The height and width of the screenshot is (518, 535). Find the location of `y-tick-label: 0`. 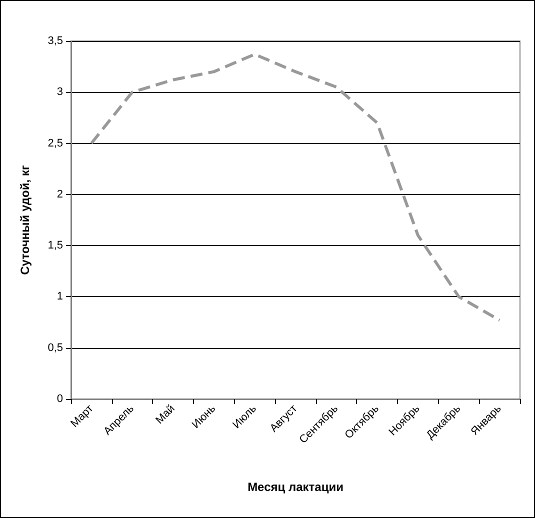

y-tick-label: 0 is located at coordinates (59, 399).